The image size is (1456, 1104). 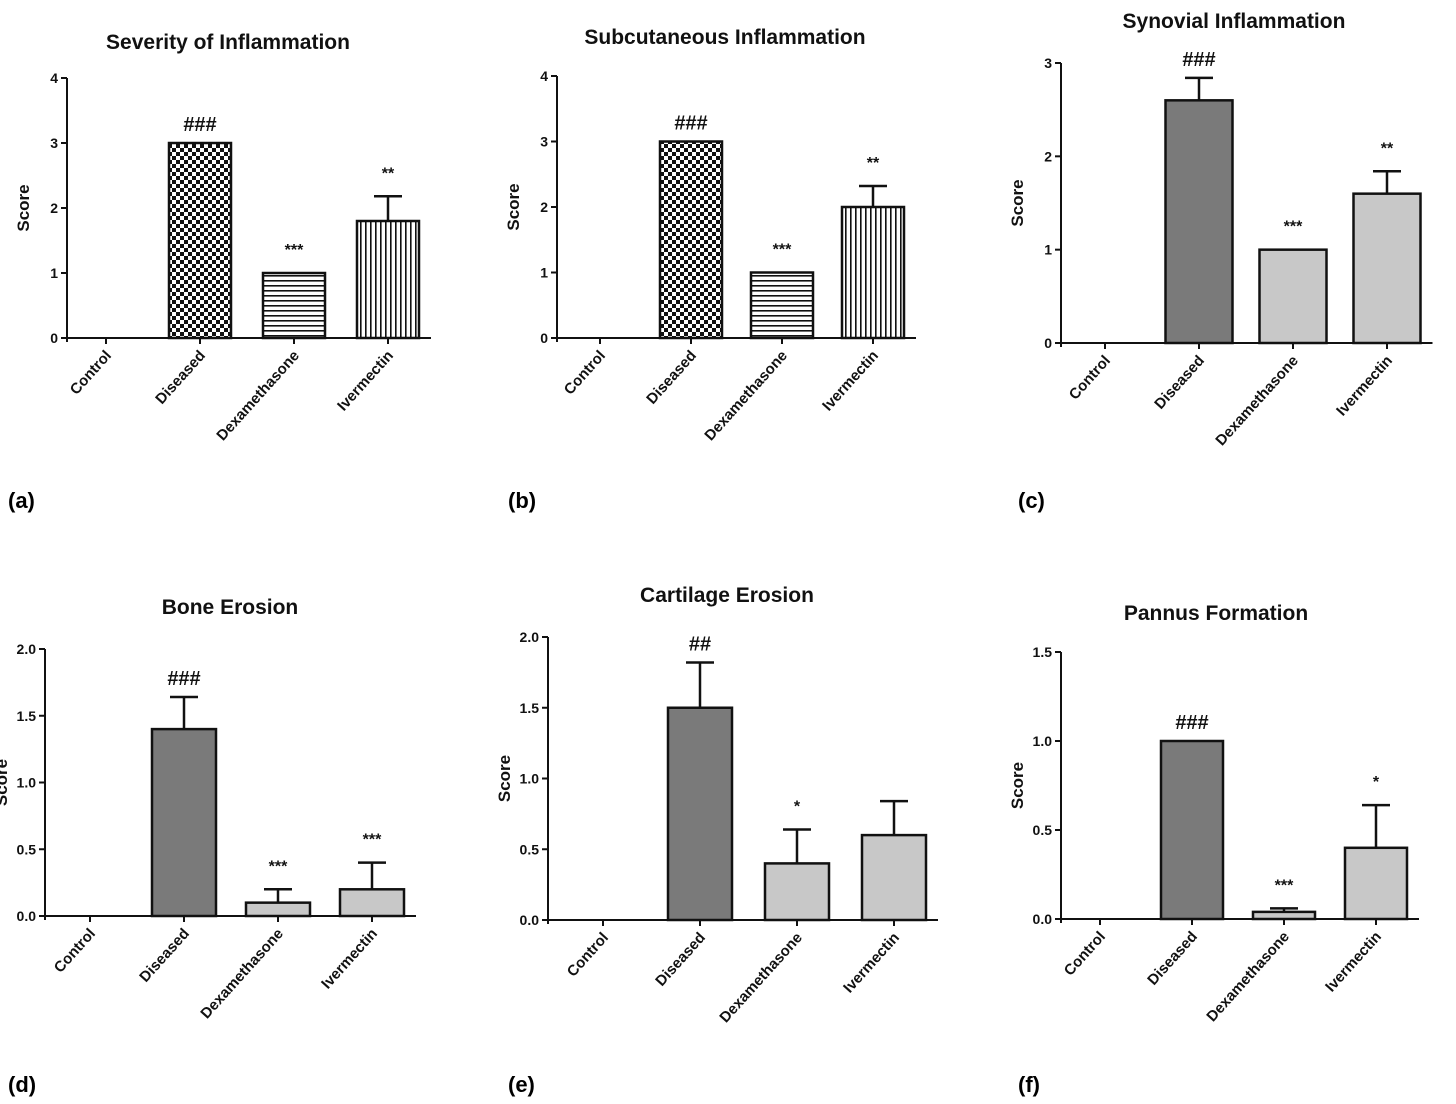 I want to click on significance-annotation: ##, so click(x=700, y=644).